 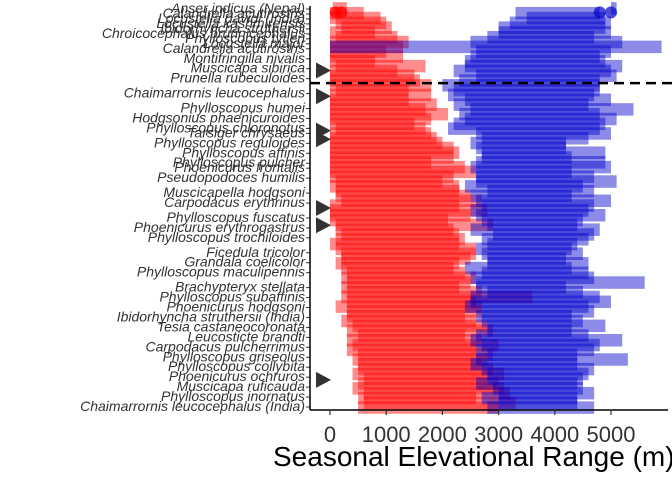 What do you see at coordinates (241, 386) in the screenshot?
I see `species-label: Muscicapa ruficauda` at bounding box center [241, 386].